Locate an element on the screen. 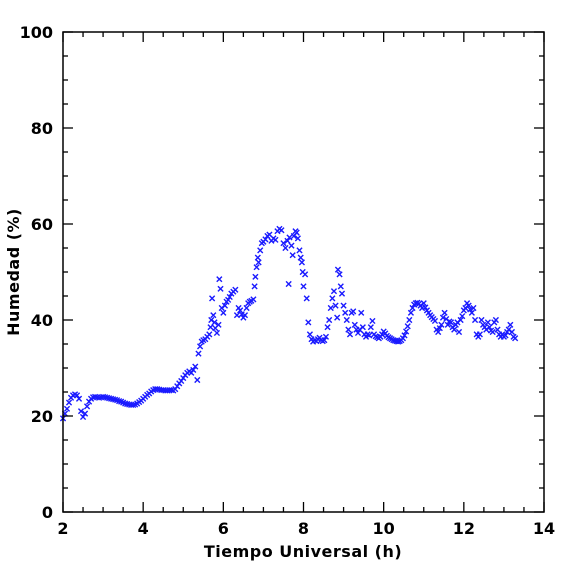 The width and height of the screenshot is (574, 574). x-tick-label: 10 is located at coordinates (384, 528).